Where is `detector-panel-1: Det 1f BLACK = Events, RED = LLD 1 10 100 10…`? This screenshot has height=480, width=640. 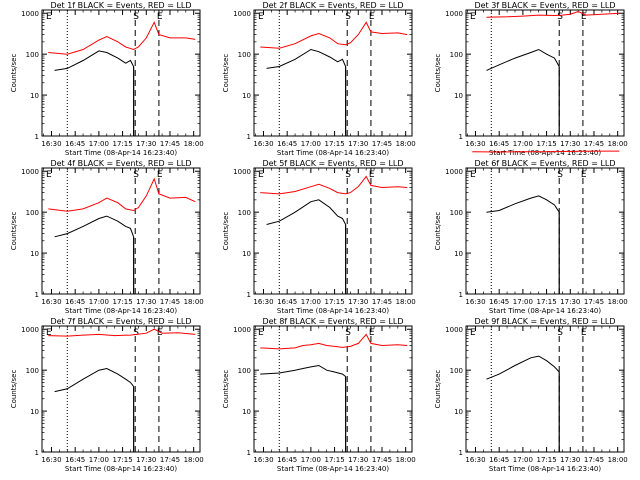 detector-panel-1: Det 1f BLACK = Events, RED = LLD 1 10 100 10… is located at coordinates (107, 79).